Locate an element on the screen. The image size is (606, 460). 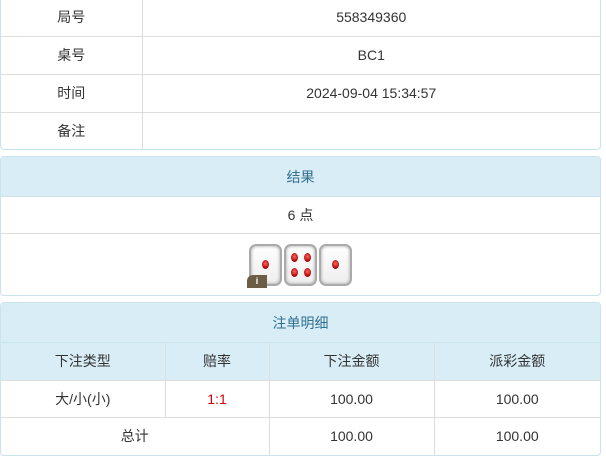
label: 时间 is located at coordinates (72, 93).